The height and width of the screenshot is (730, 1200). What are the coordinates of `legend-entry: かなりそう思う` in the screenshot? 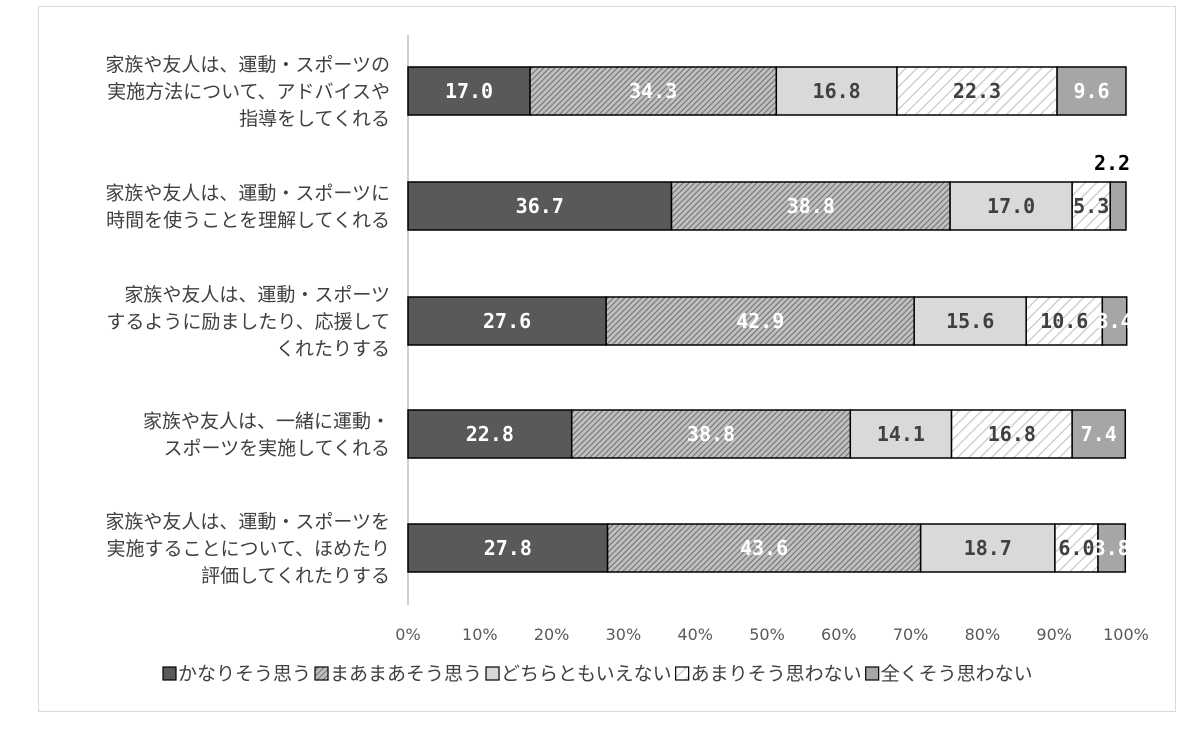 It's located at (236, 674).